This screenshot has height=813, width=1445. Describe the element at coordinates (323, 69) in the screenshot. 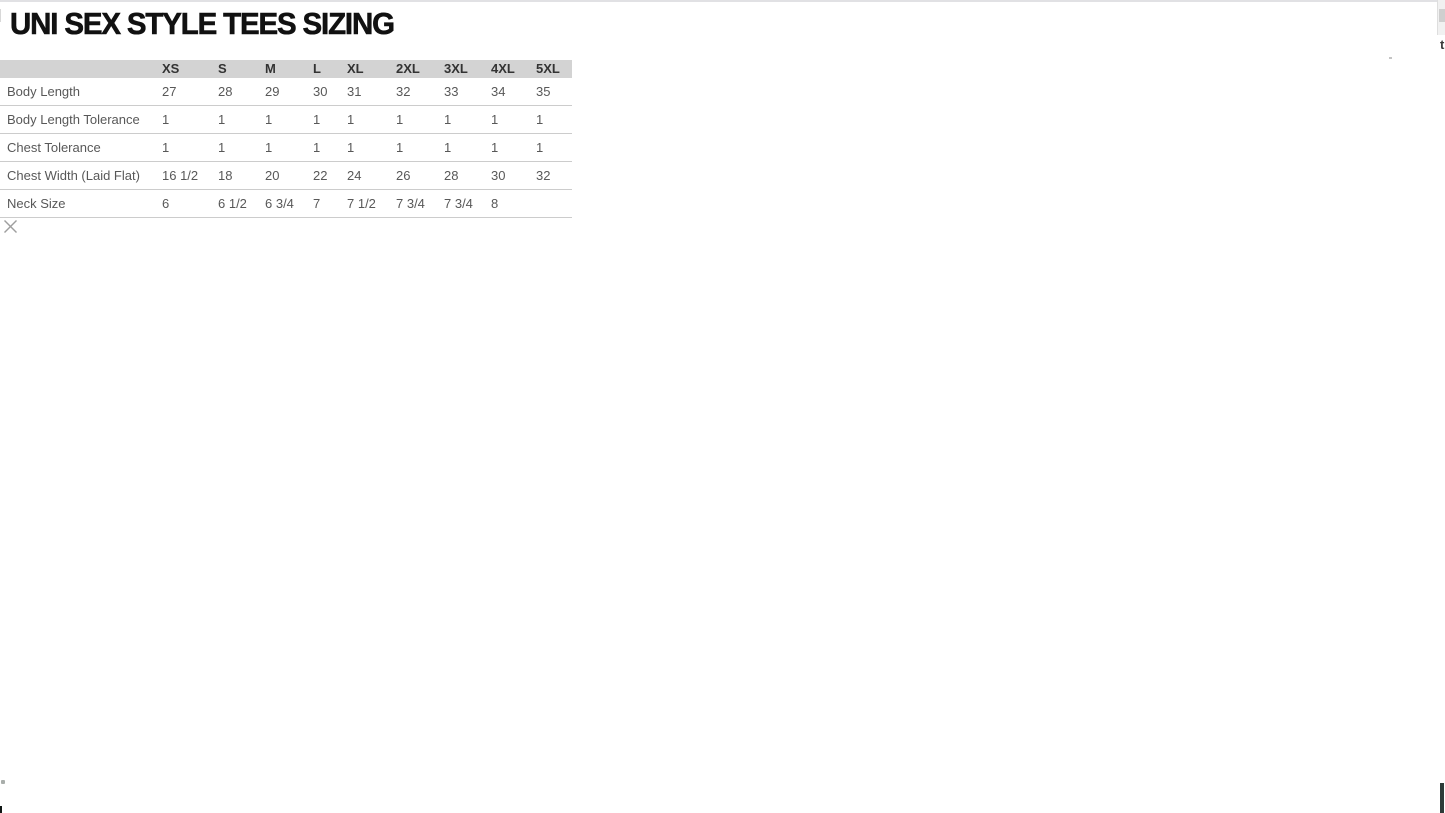

I see `column-header: L` at that location.